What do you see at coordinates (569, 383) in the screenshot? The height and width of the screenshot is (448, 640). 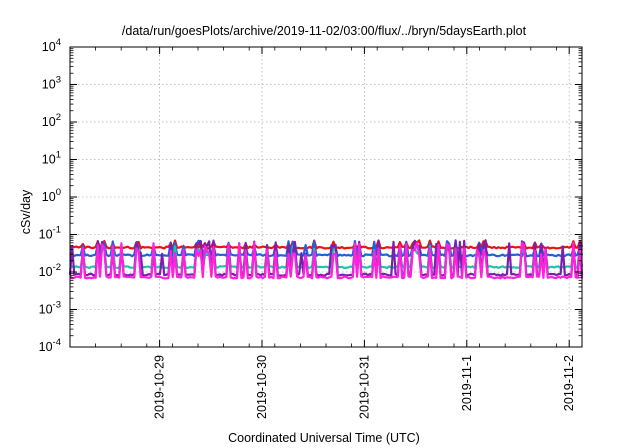 I see `x-tick-label: 2019-11-2` at bounding box center [569, 383].